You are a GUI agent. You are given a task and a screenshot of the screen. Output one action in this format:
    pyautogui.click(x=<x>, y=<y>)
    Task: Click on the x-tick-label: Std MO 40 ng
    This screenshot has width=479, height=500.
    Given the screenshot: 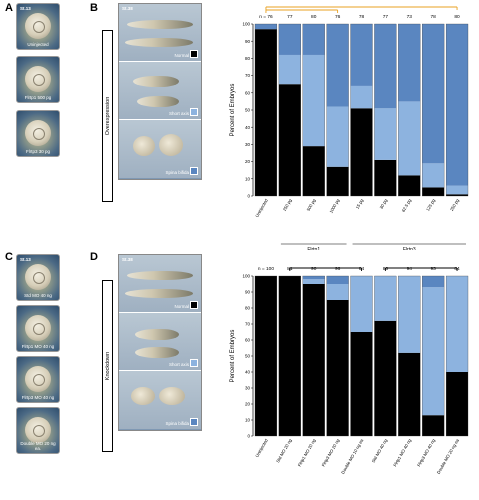 What is the action you would take?
    pyautogui.click(x=380, y=450)
    